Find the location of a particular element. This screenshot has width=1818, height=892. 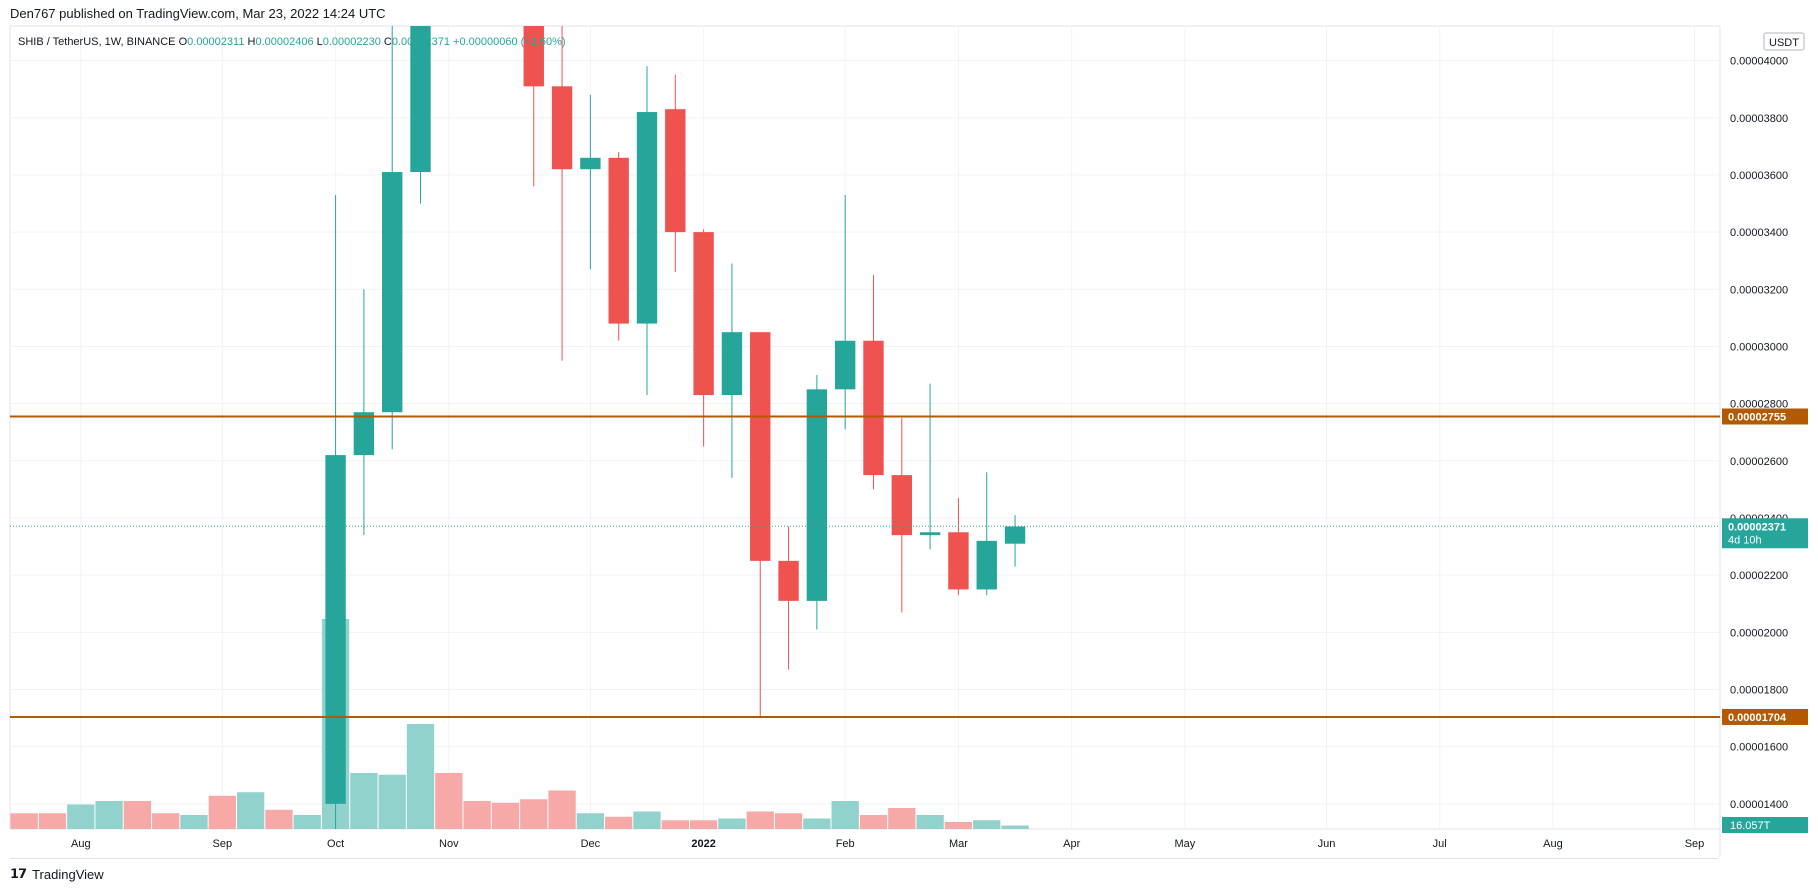

close-value: 0.00002371 is located at coordinates (422, 42).